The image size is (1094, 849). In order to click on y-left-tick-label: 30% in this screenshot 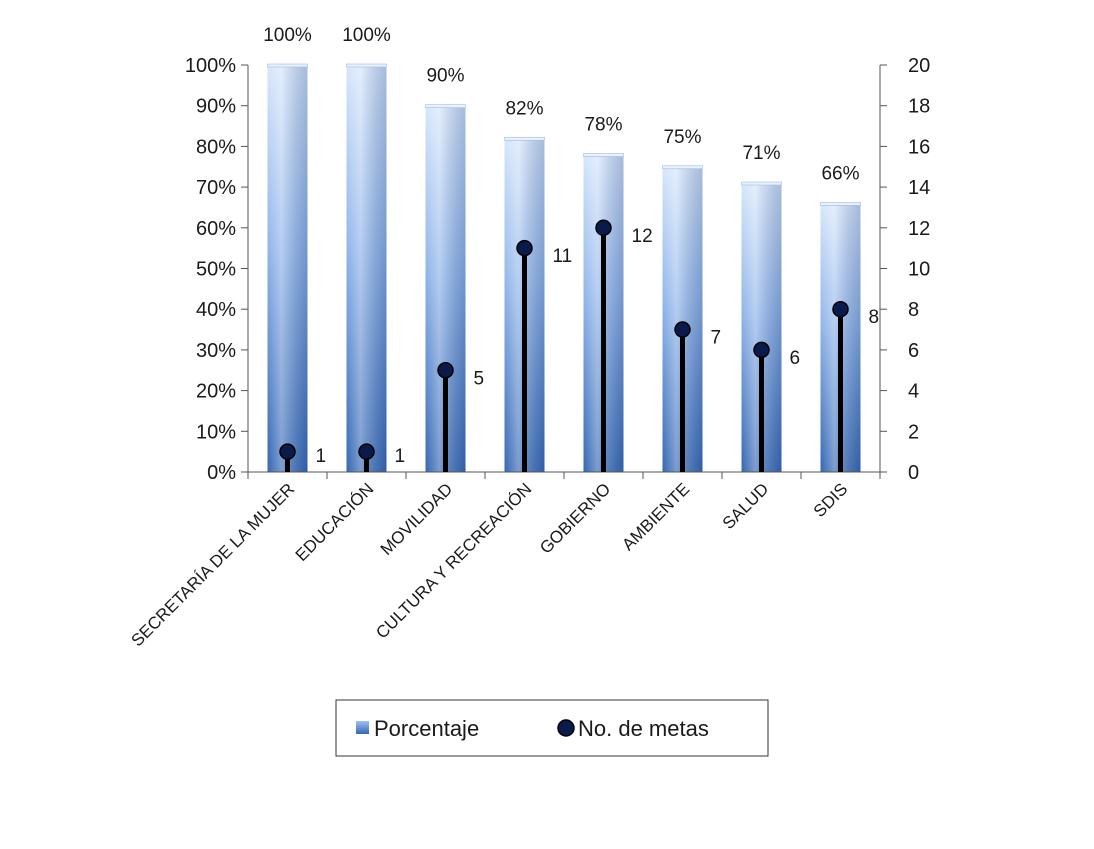, I will do `click(216, 351)`.